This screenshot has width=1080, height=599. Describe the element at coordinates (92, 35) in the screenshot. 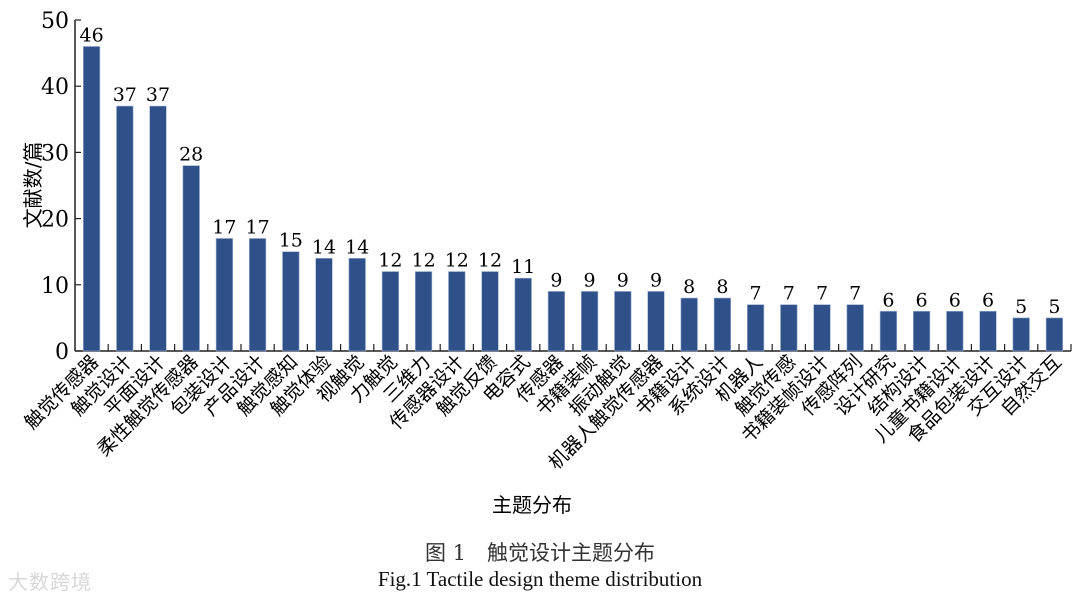

I see `bar-value-label: 46` at that location.